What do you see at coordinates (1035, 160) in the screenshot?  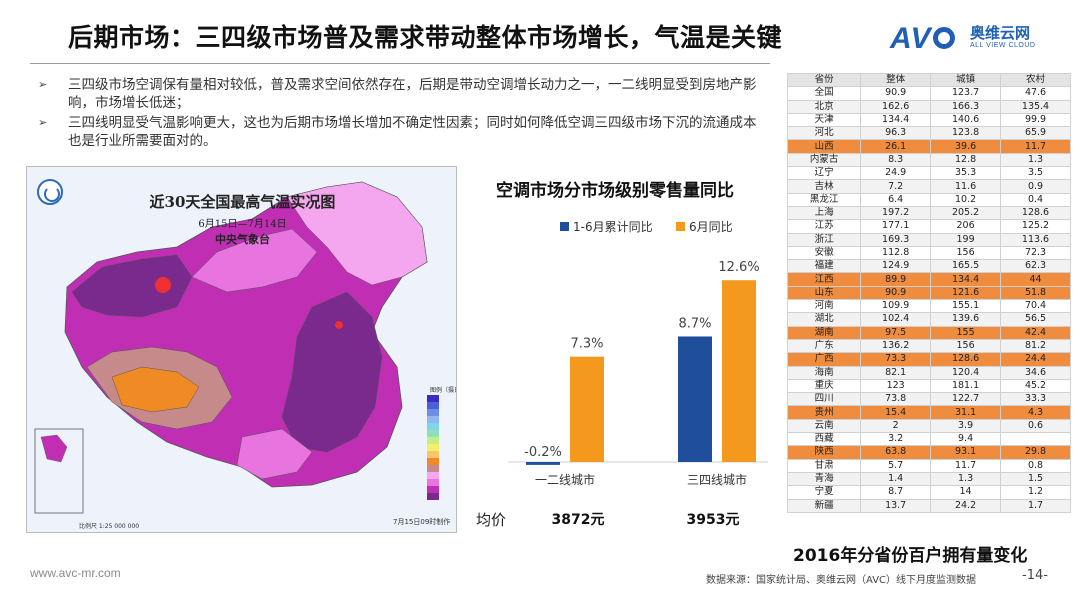 I see `table-cell: 1.3` at bounding box center [1035, 160].